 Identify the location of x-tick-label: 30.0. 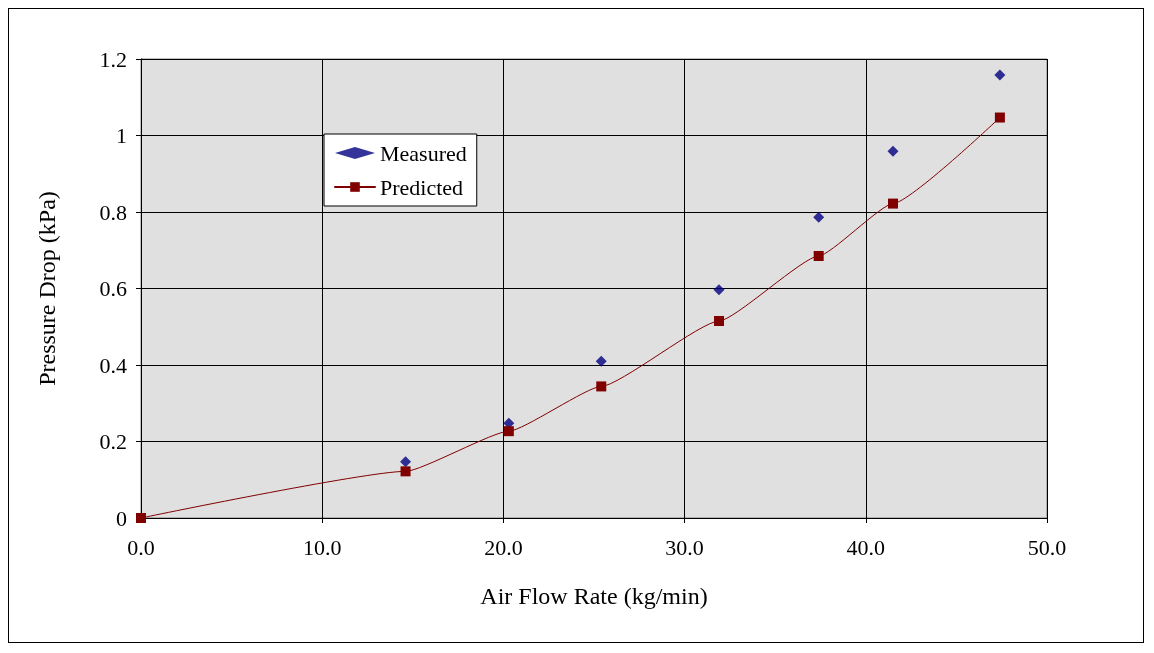
(684, 547).